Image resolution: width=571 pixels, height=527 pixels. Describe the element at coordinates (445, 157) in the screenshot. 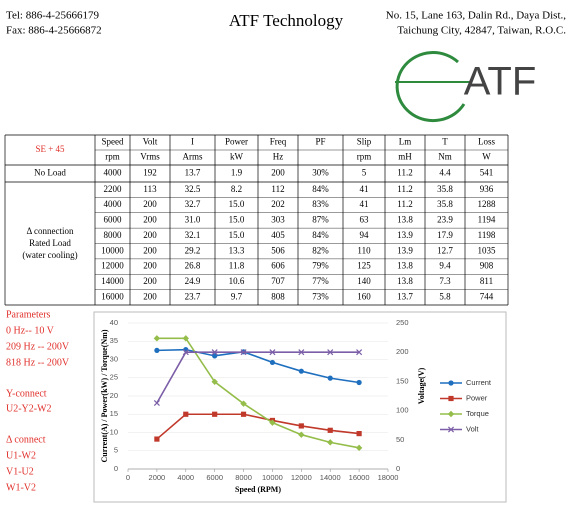

I see `column-unit: Nm` at that location.